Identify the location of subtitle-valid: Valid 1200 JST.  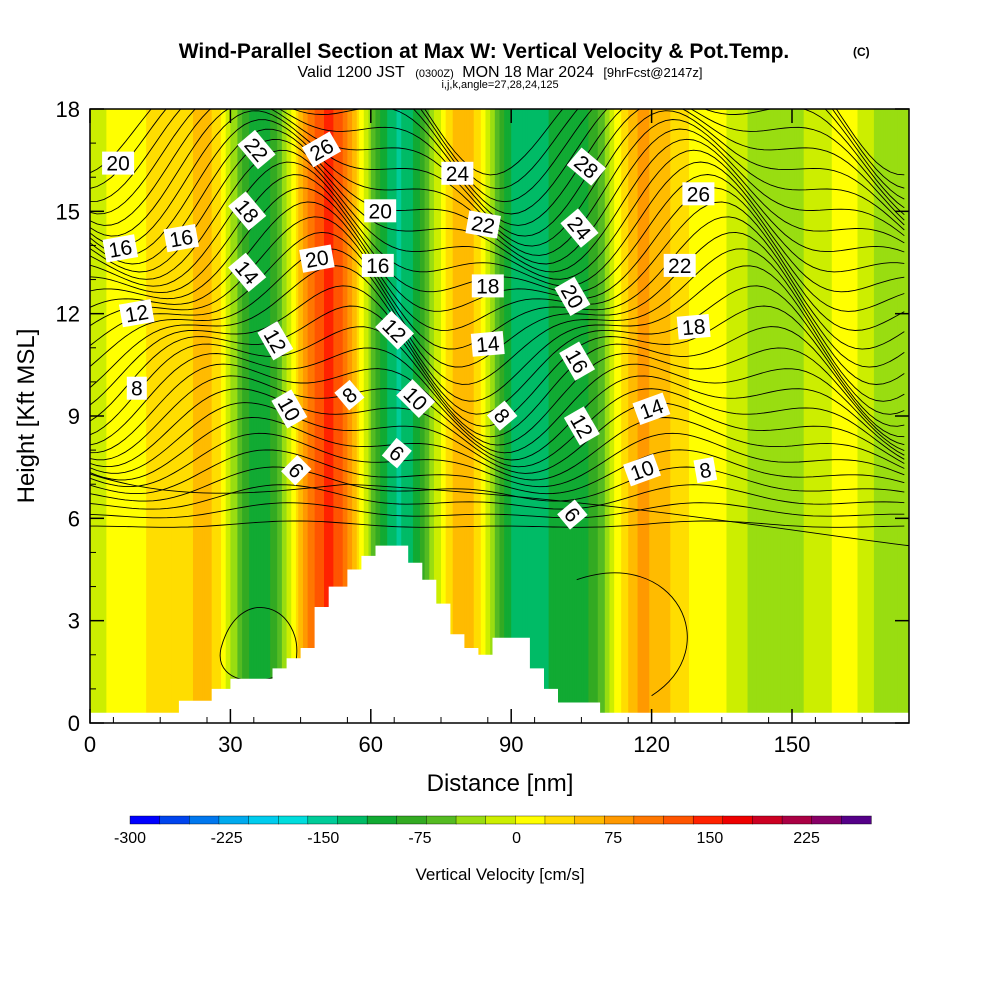
(351, 72).